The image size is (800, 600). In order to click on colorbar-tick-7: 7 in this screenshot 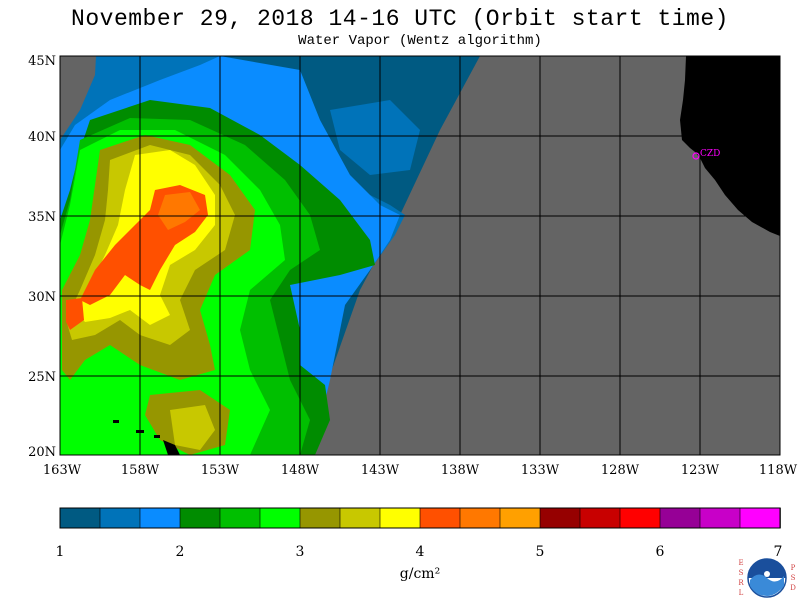, I will do `click(778, 552)`.